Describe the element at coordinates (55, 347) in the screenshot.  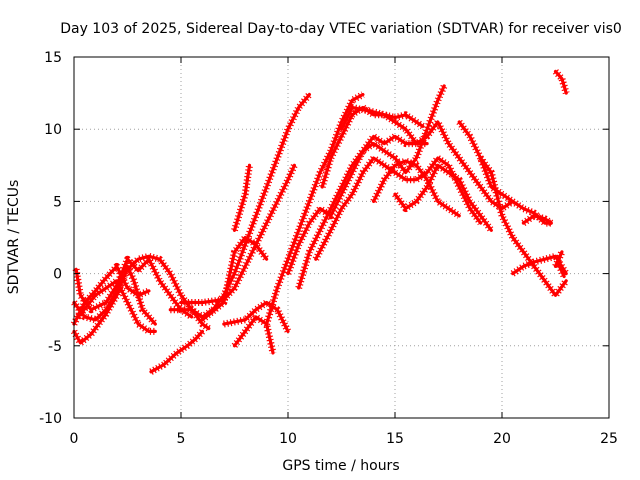
I see `y-tick-label: -5` at that location.